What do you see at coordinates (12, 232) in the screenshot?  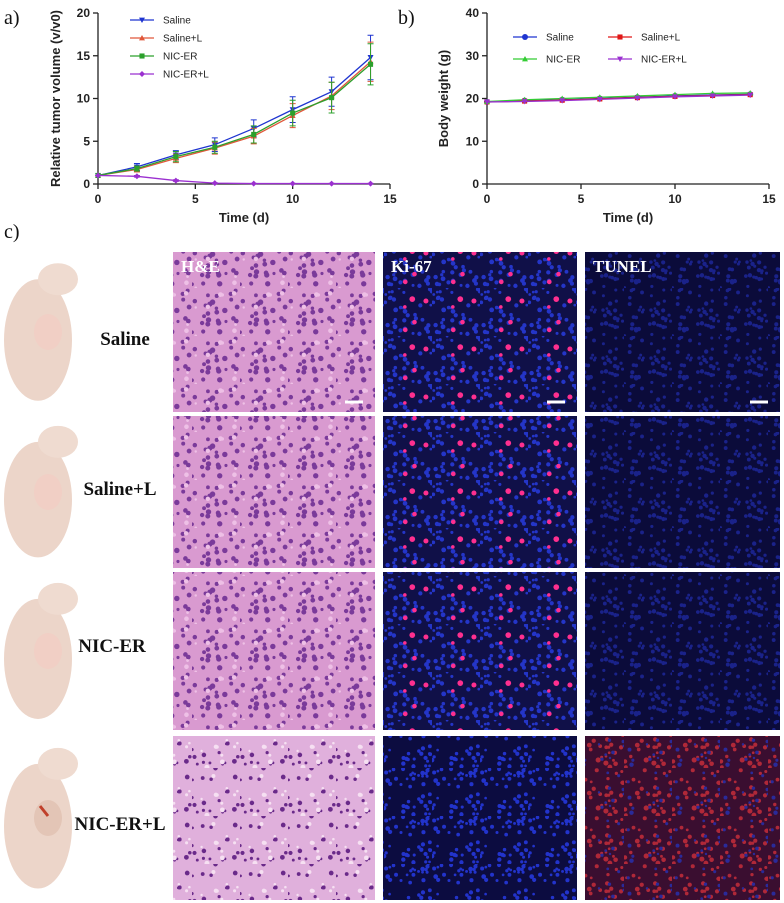 I see `panel-label: c)` at bounding box center [12, 232].